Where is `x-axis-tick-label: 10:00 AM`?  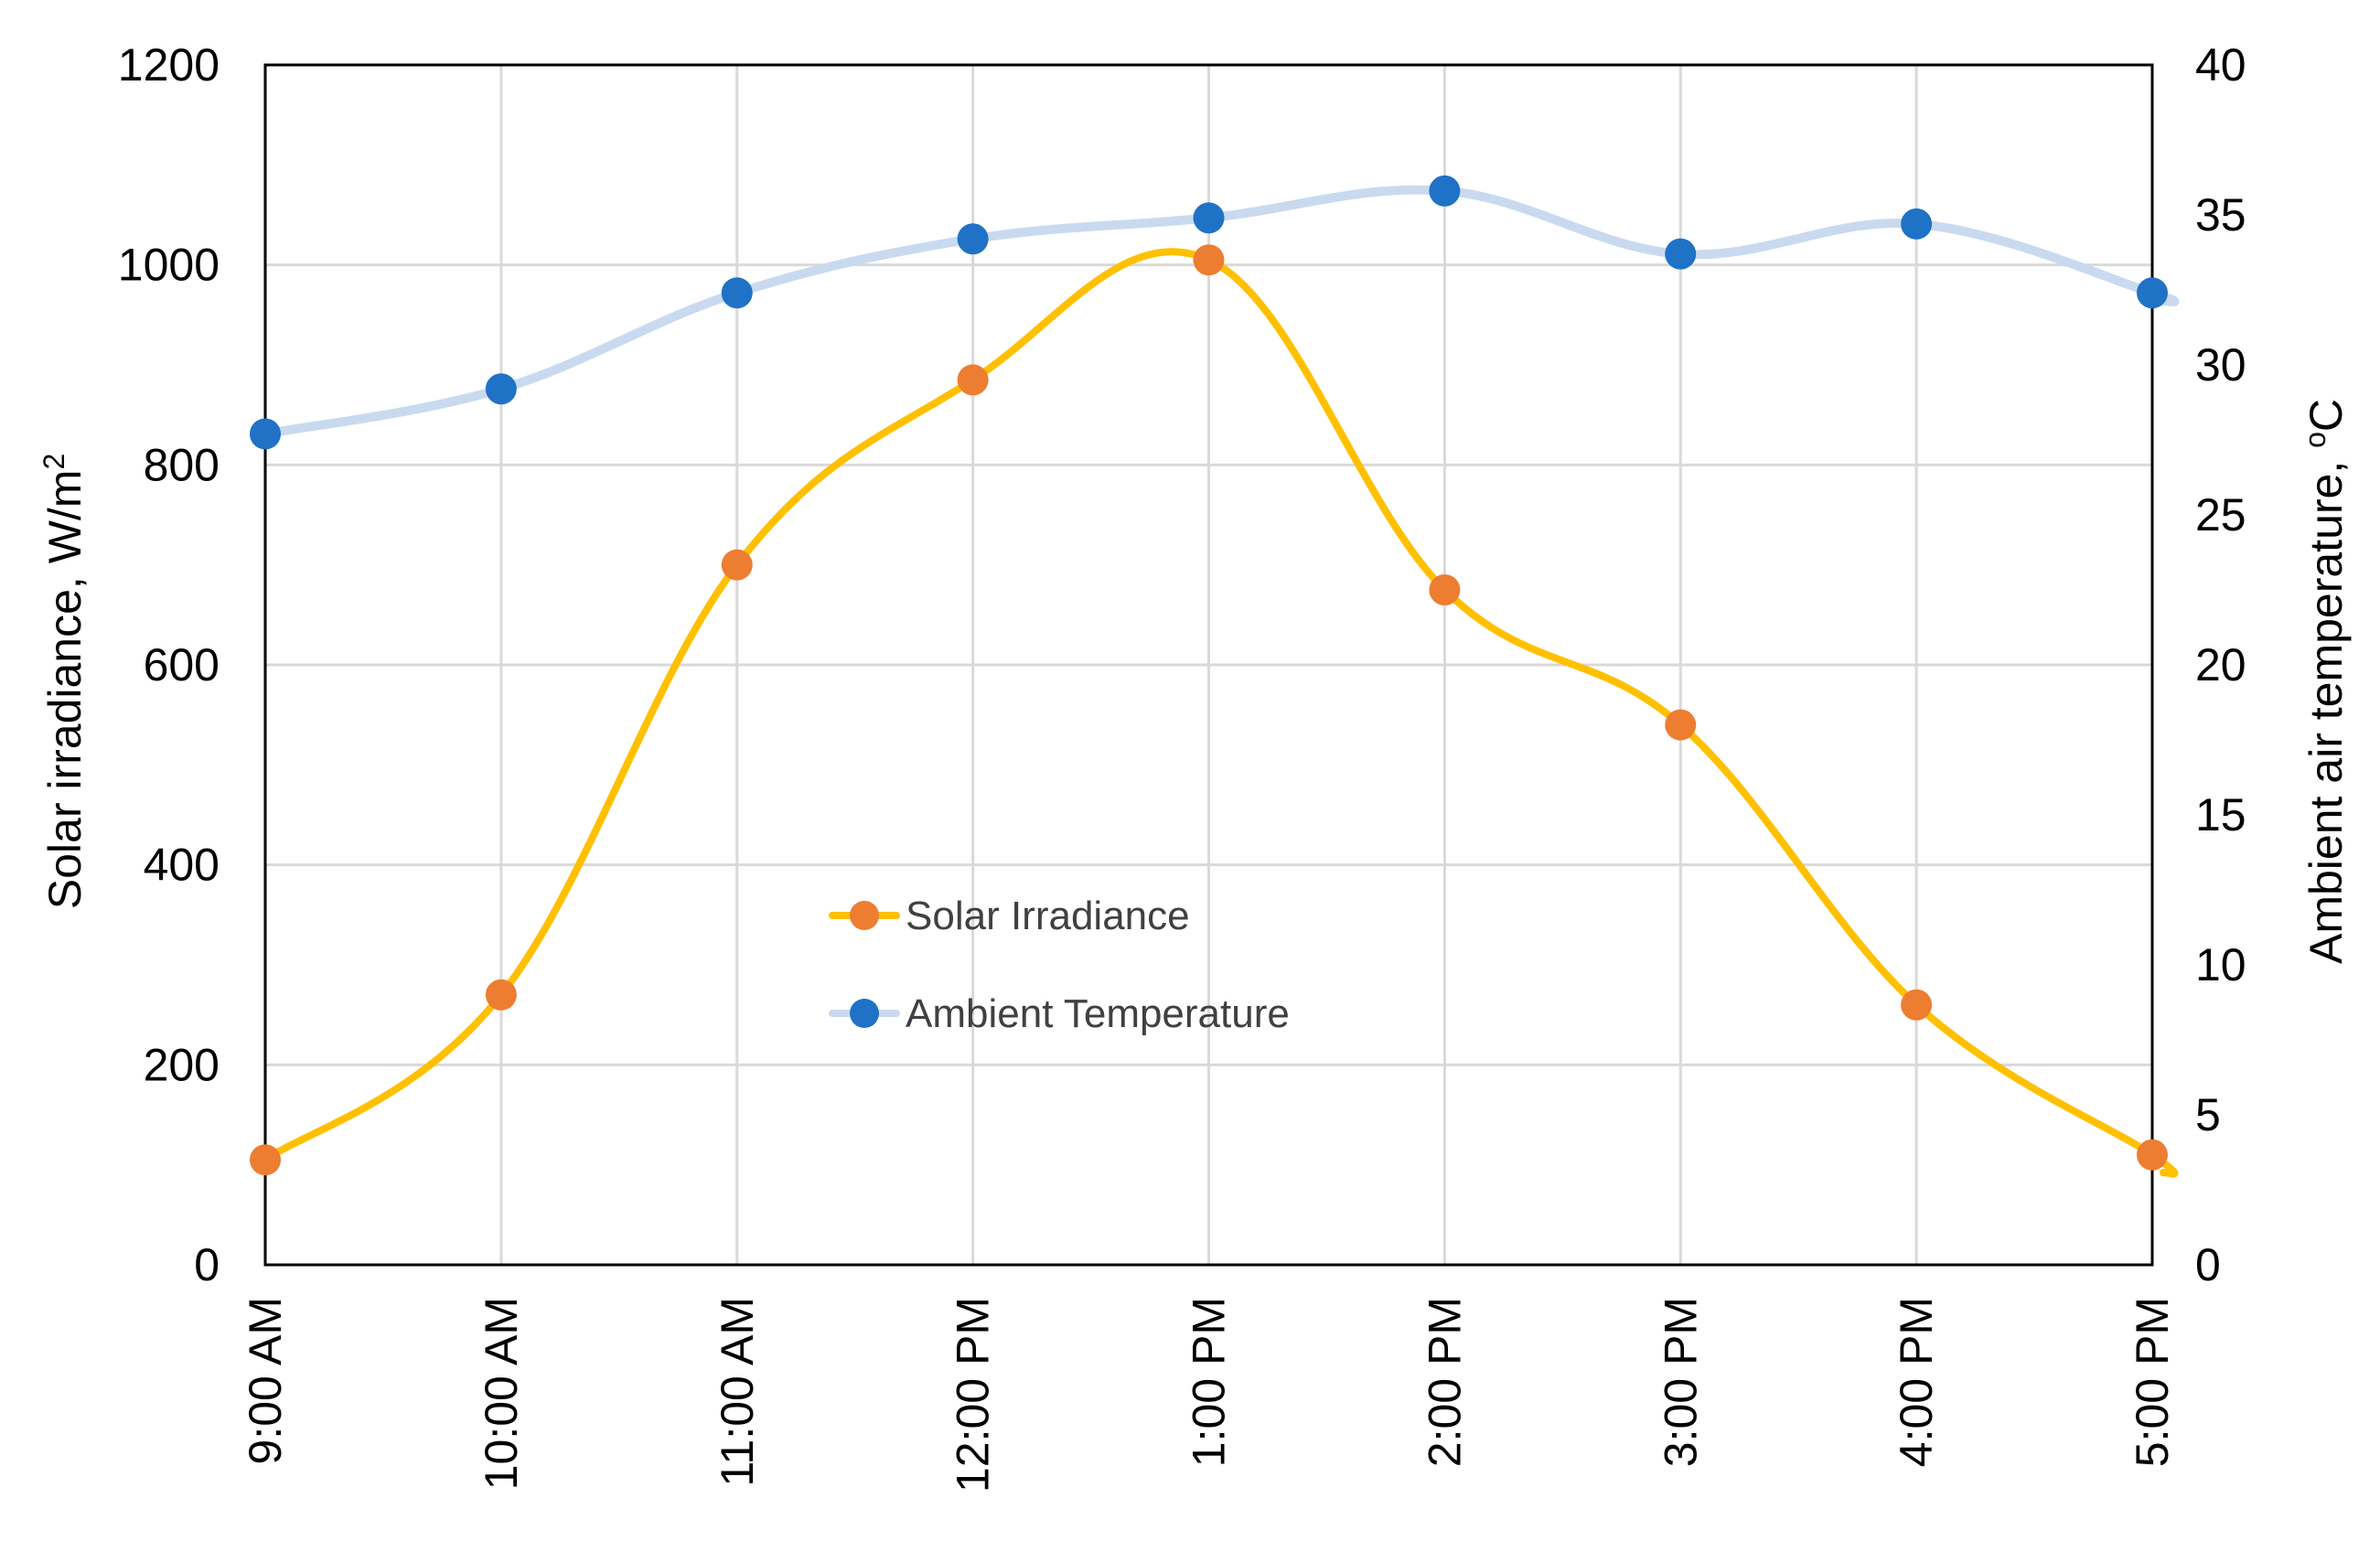
x-axis-tick-label: 10:00 AM is located at coordinates (501, 1393).